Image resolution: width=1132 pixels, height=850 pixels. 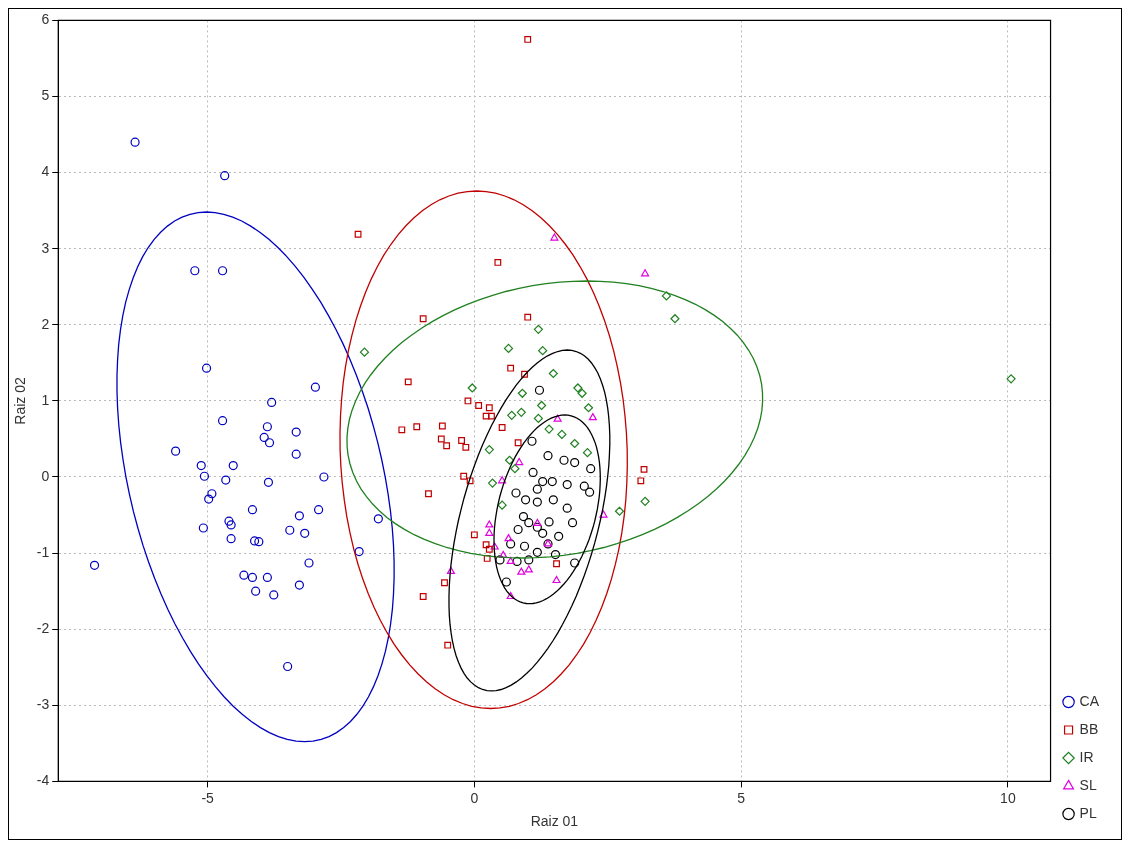 I want to click on y-tick-label: -1, so click(x=43, y=551).